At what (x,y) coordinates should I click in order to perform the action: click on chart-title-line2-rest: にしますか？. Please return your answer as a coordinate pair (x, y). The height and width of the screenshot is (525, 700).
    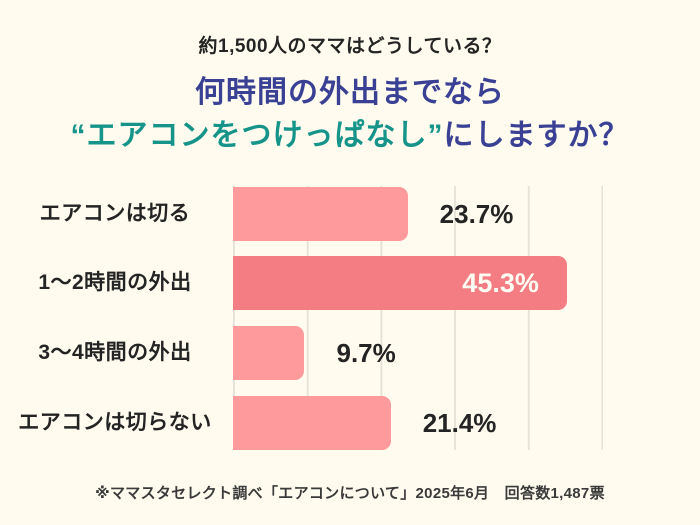
    Looking at the image, I should click on (536, 135).